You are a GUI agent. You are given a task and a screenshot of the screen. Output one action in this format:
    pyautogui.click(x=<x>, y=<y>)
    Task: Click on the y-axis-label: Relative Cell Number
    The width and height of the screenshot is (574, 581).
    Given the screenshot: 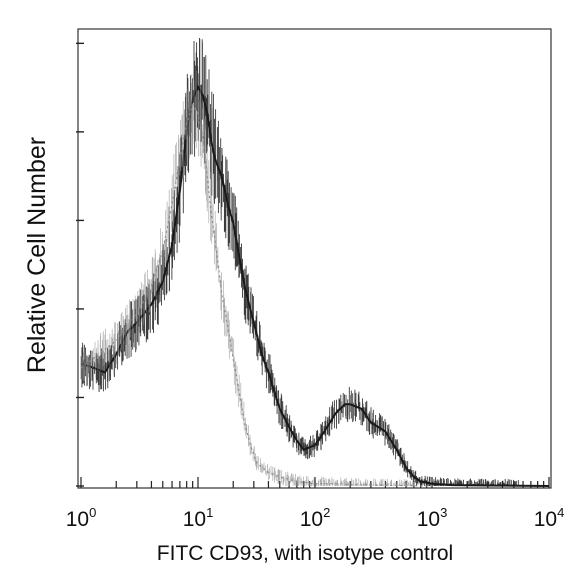 What is the action you would take?
    pyautogui.click(x=37, y=255)
    